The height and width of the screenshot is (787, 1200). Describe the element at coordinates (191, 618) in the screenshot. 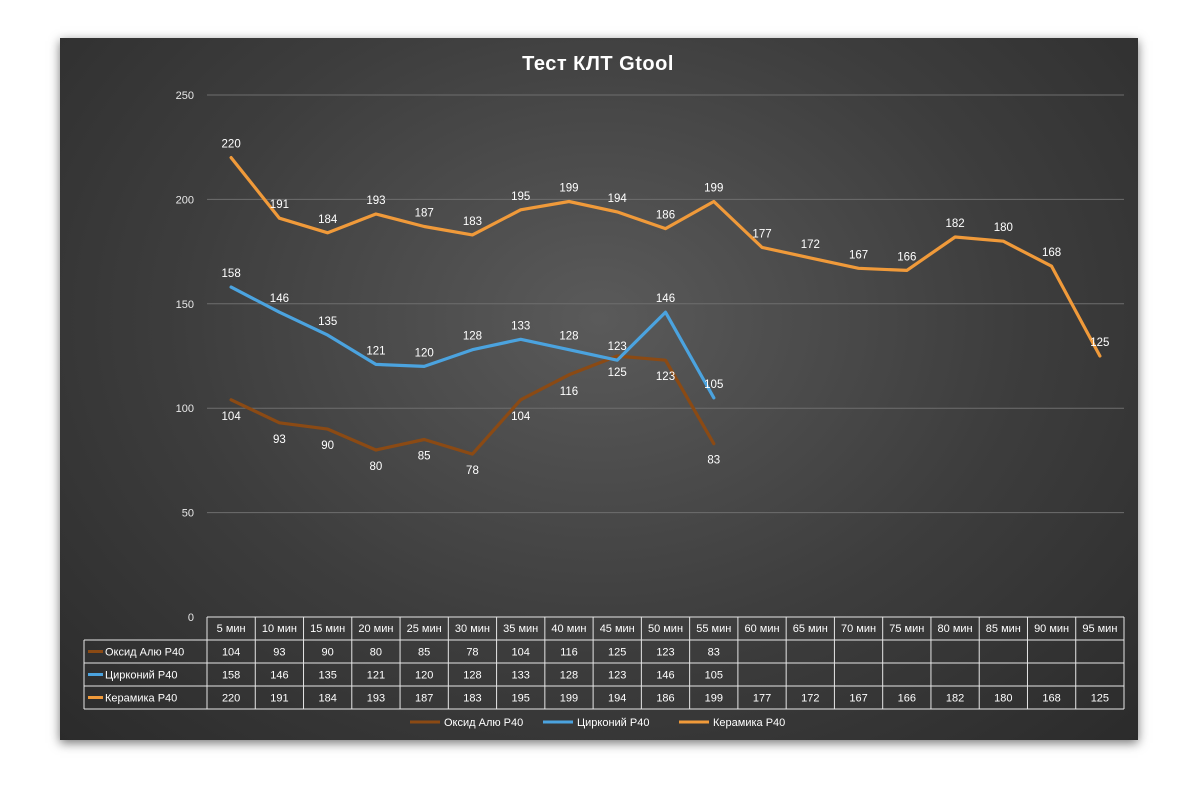

I see `y-tick-label: 0` at that location.